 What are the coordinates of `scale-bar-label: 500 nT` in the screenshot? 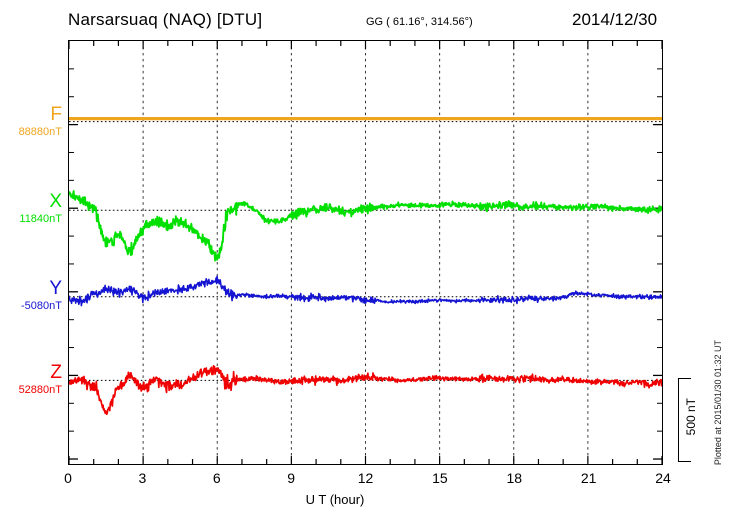 It's located at (691, 417).